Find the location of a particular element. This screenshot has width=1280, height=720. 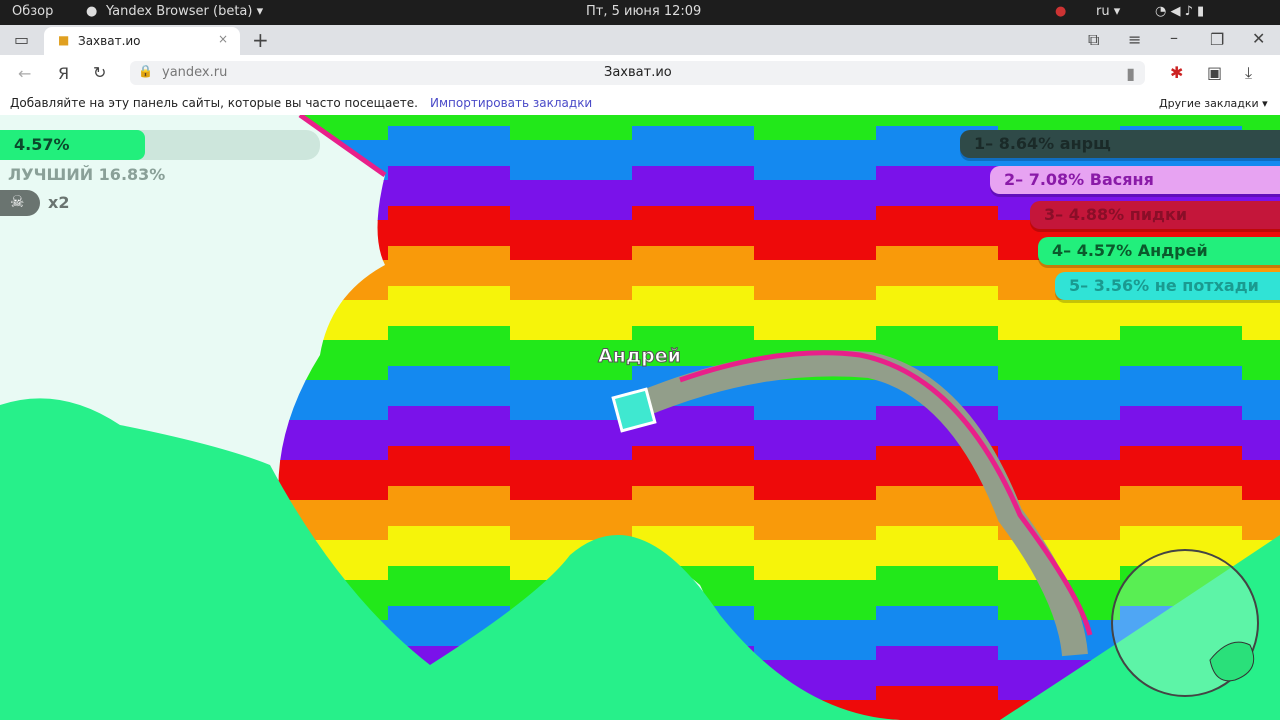

minimap-territory is located at coordinates (1232, 661).